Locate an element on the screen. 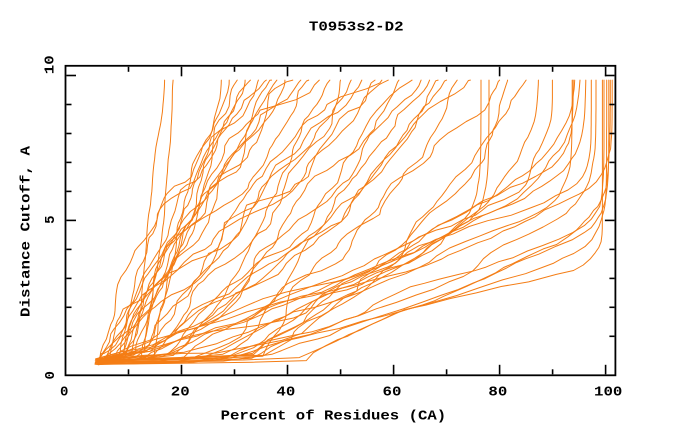 This screenshot has width=680, height=440. svg-text: 40 is located at coordinates (285, 392).